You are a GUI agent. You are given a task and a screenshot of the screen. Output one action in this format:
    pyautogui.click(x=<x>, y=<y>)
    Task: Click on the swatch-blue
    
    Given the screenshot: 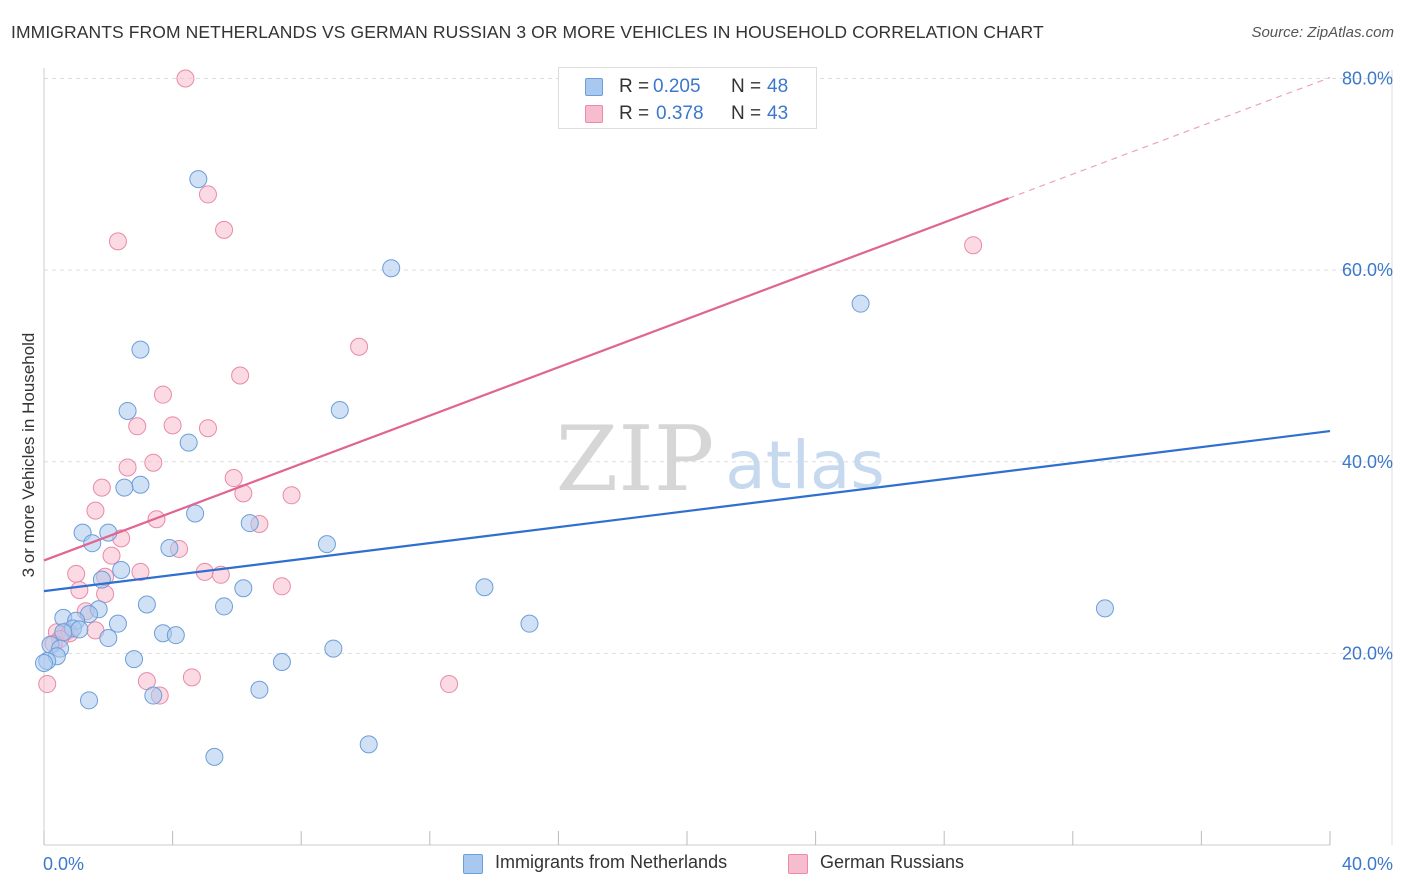 What is the action you would take?
    pyautogui.click(x=594, y=87)
    